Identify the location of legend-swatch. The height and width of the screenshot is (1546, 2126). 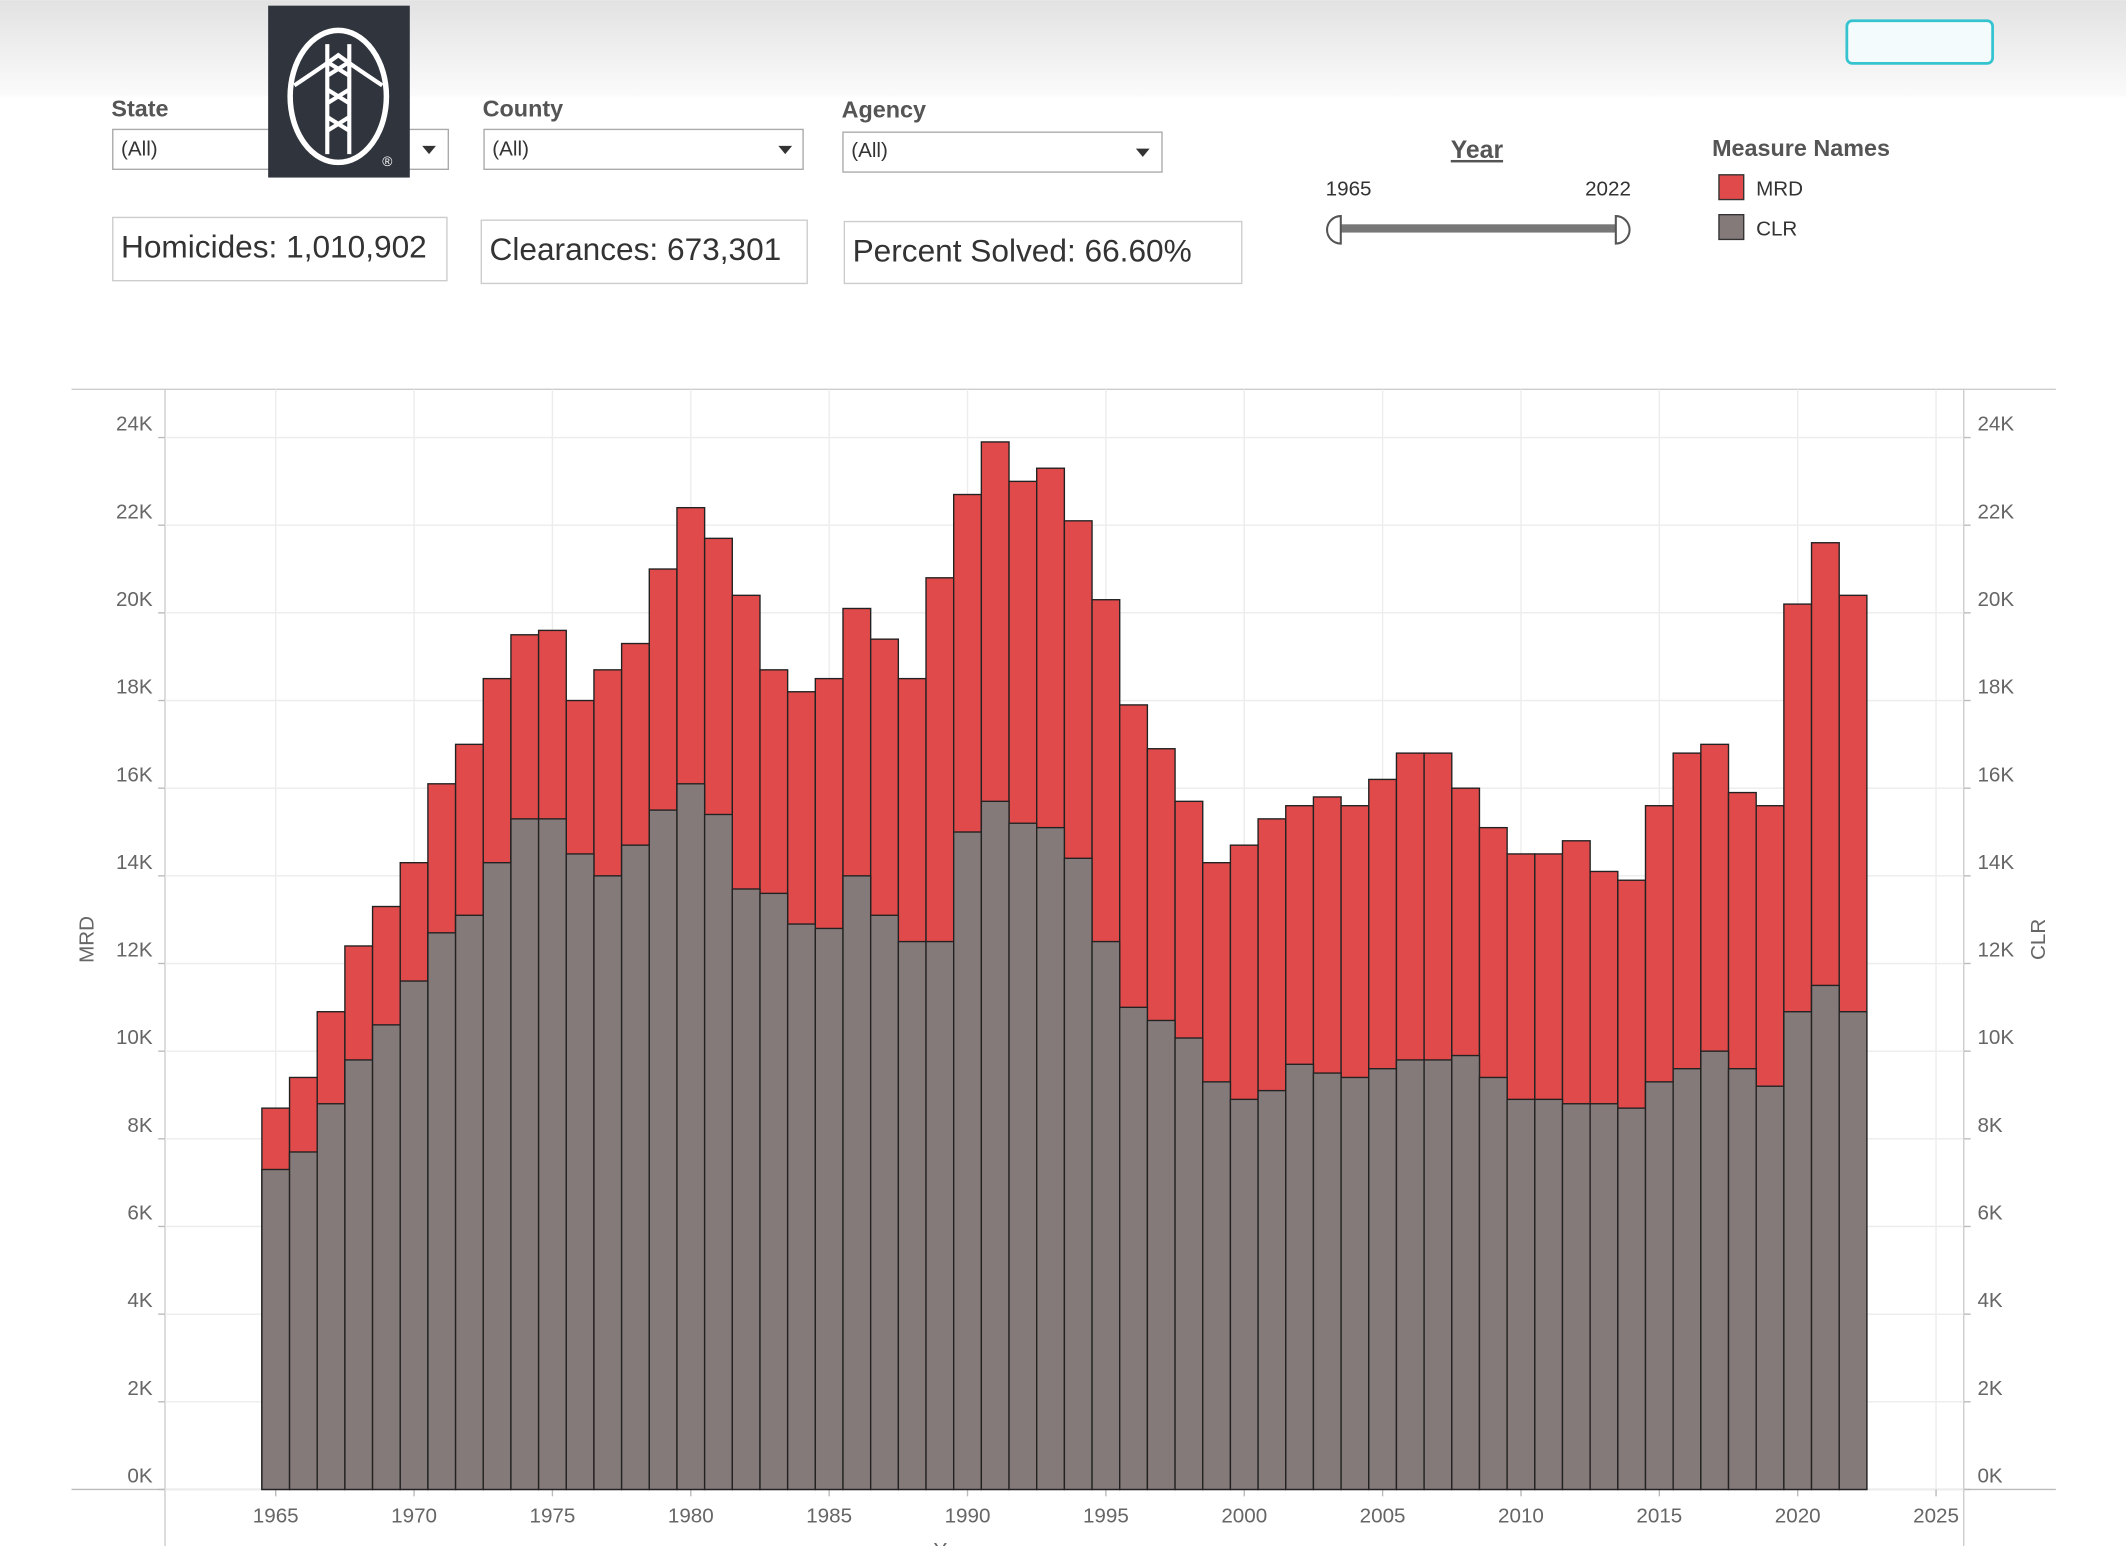
(1731, 227).